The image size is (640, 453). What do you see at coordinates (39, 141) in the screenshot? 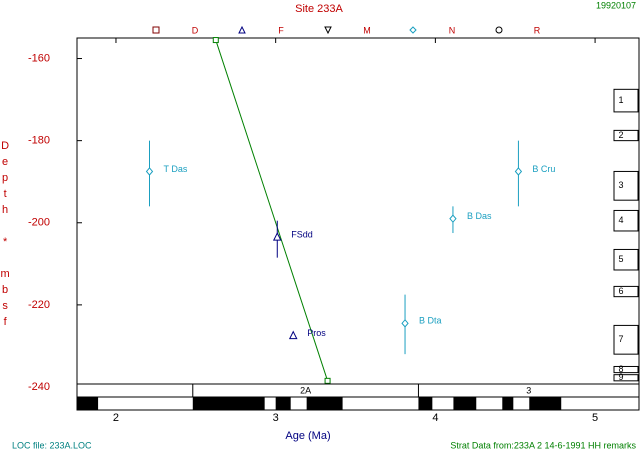
I see `y-tick-label: -180` at bounding box center [39, 141].